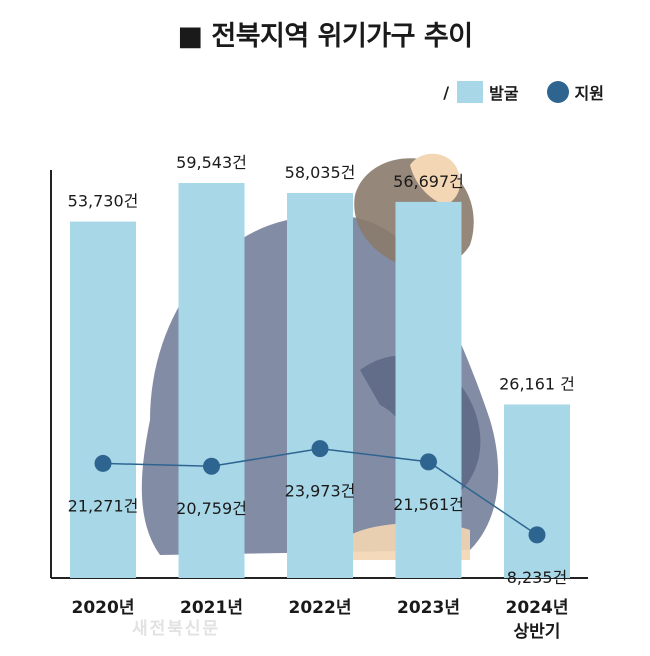 The height and width of the screenshot is (656, 650). I want to click on line-labels: 21,271건 20,759건 23,973건 21,561건 8,235건, so click(318, 534).